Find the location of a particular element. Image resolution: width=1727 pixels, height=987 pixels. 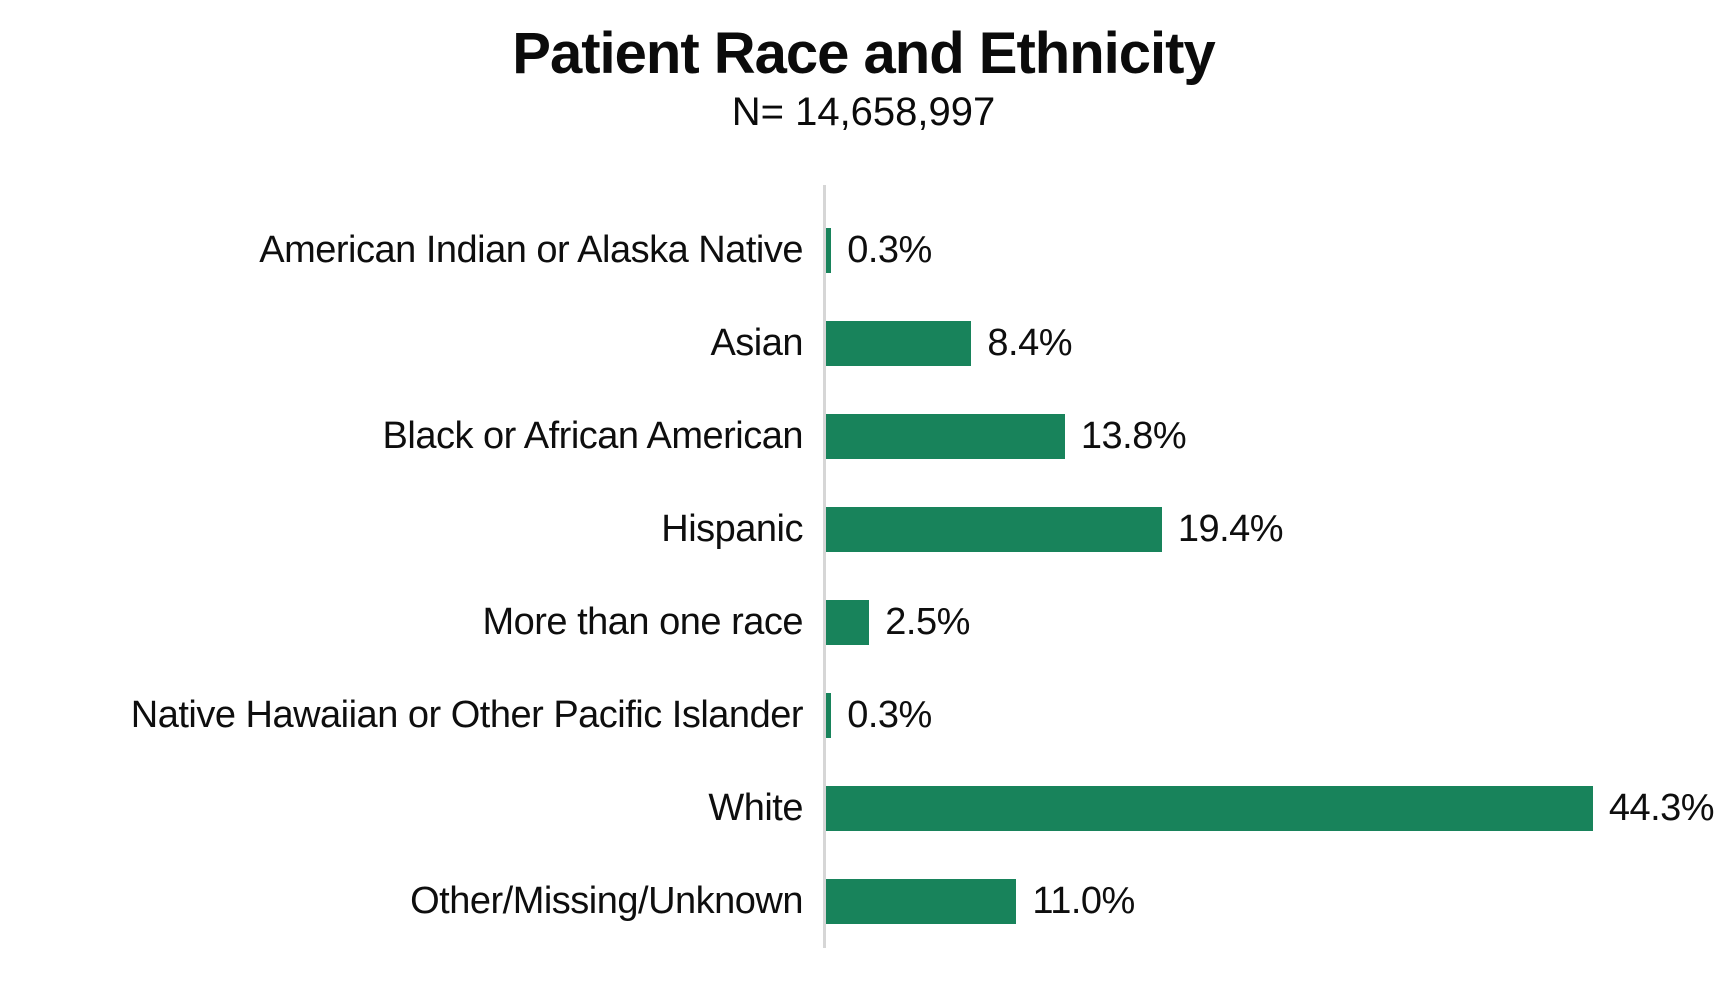

bar-area: 2.5% is located at coordinates (1275, 622).